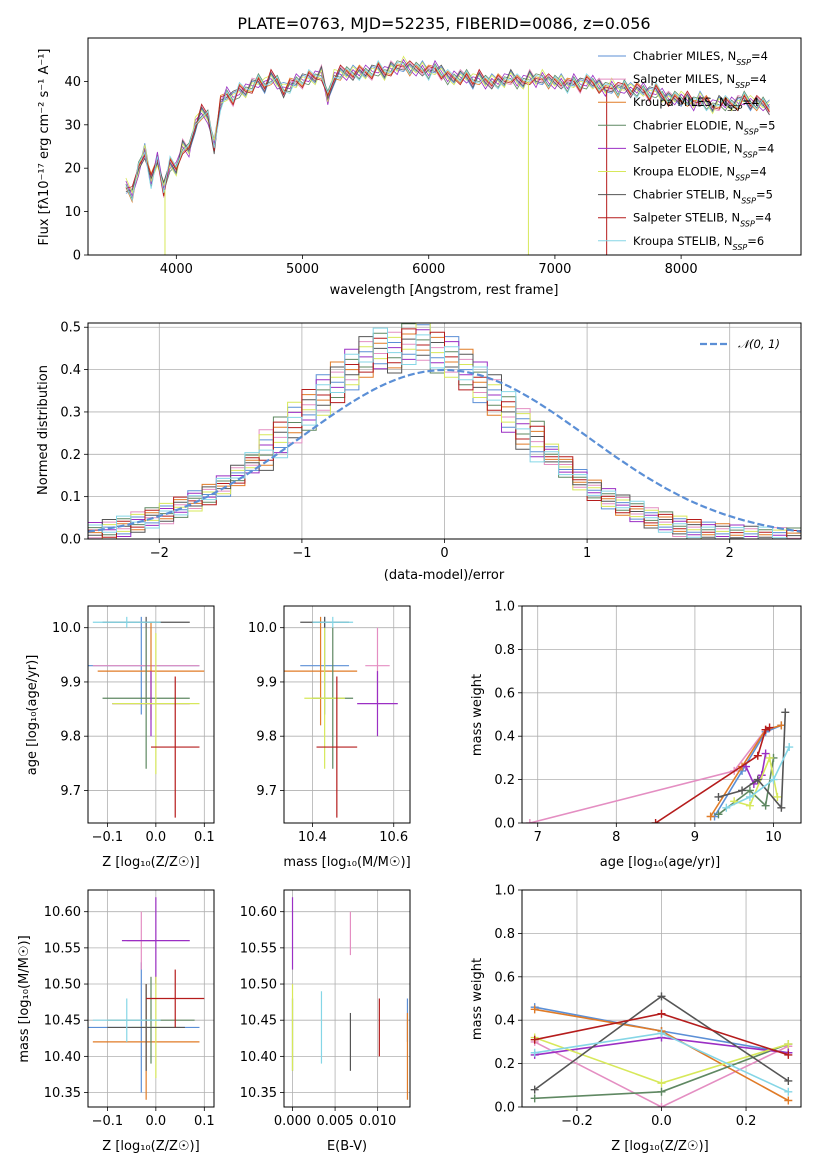 The width and height of the screenshot is (819, 1170). What do you see at coordinates (703, 150) in the screenshot?
I see `legend-label: Salpeter ELODIE, NSSP=4` at bounding box center [703, 150].